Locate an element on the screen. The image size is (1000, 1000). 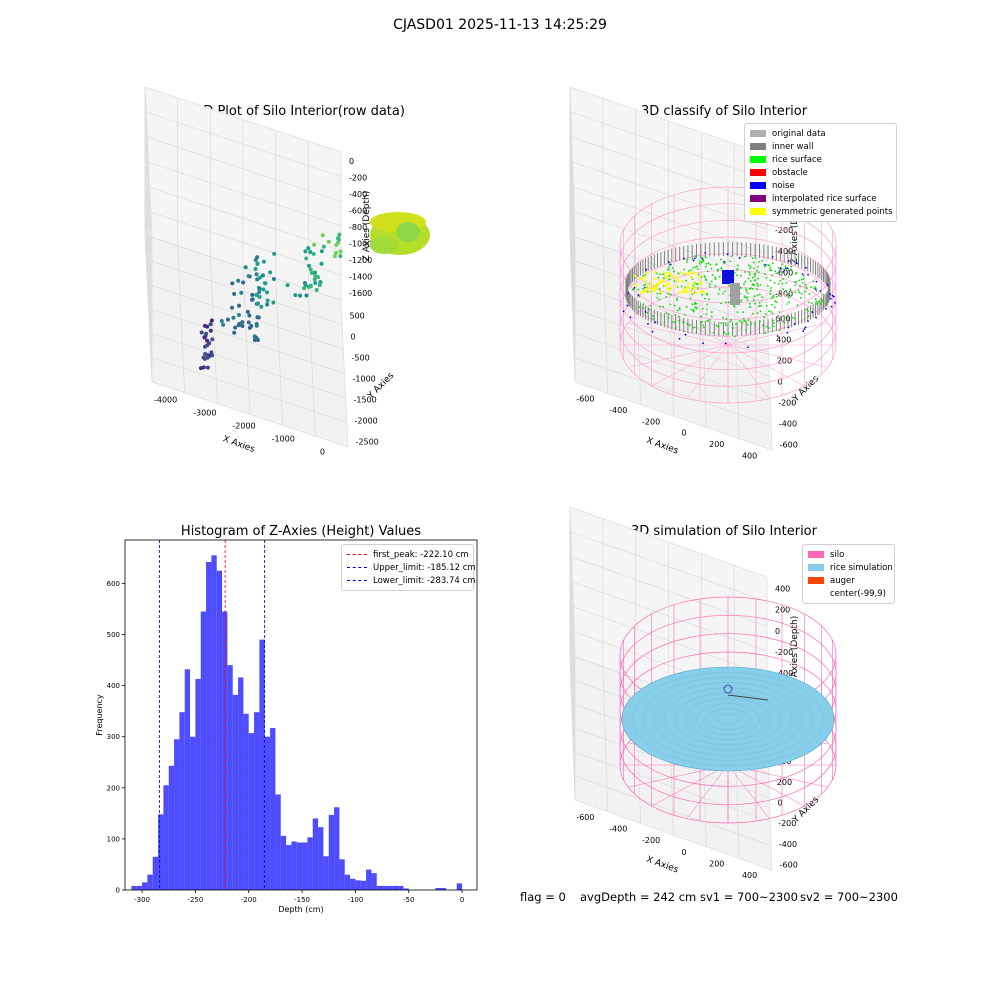
surface-hole is located at coordinates (408, 232).